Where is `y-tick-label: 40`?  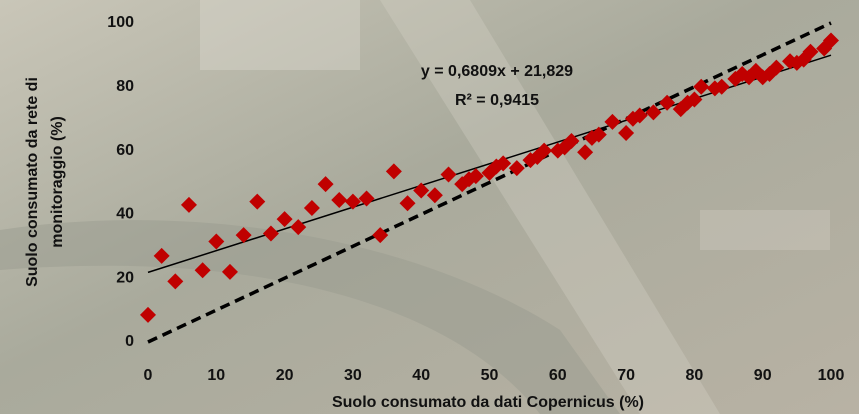
y-tick-label: 40 is located at coordinates (125, 214).